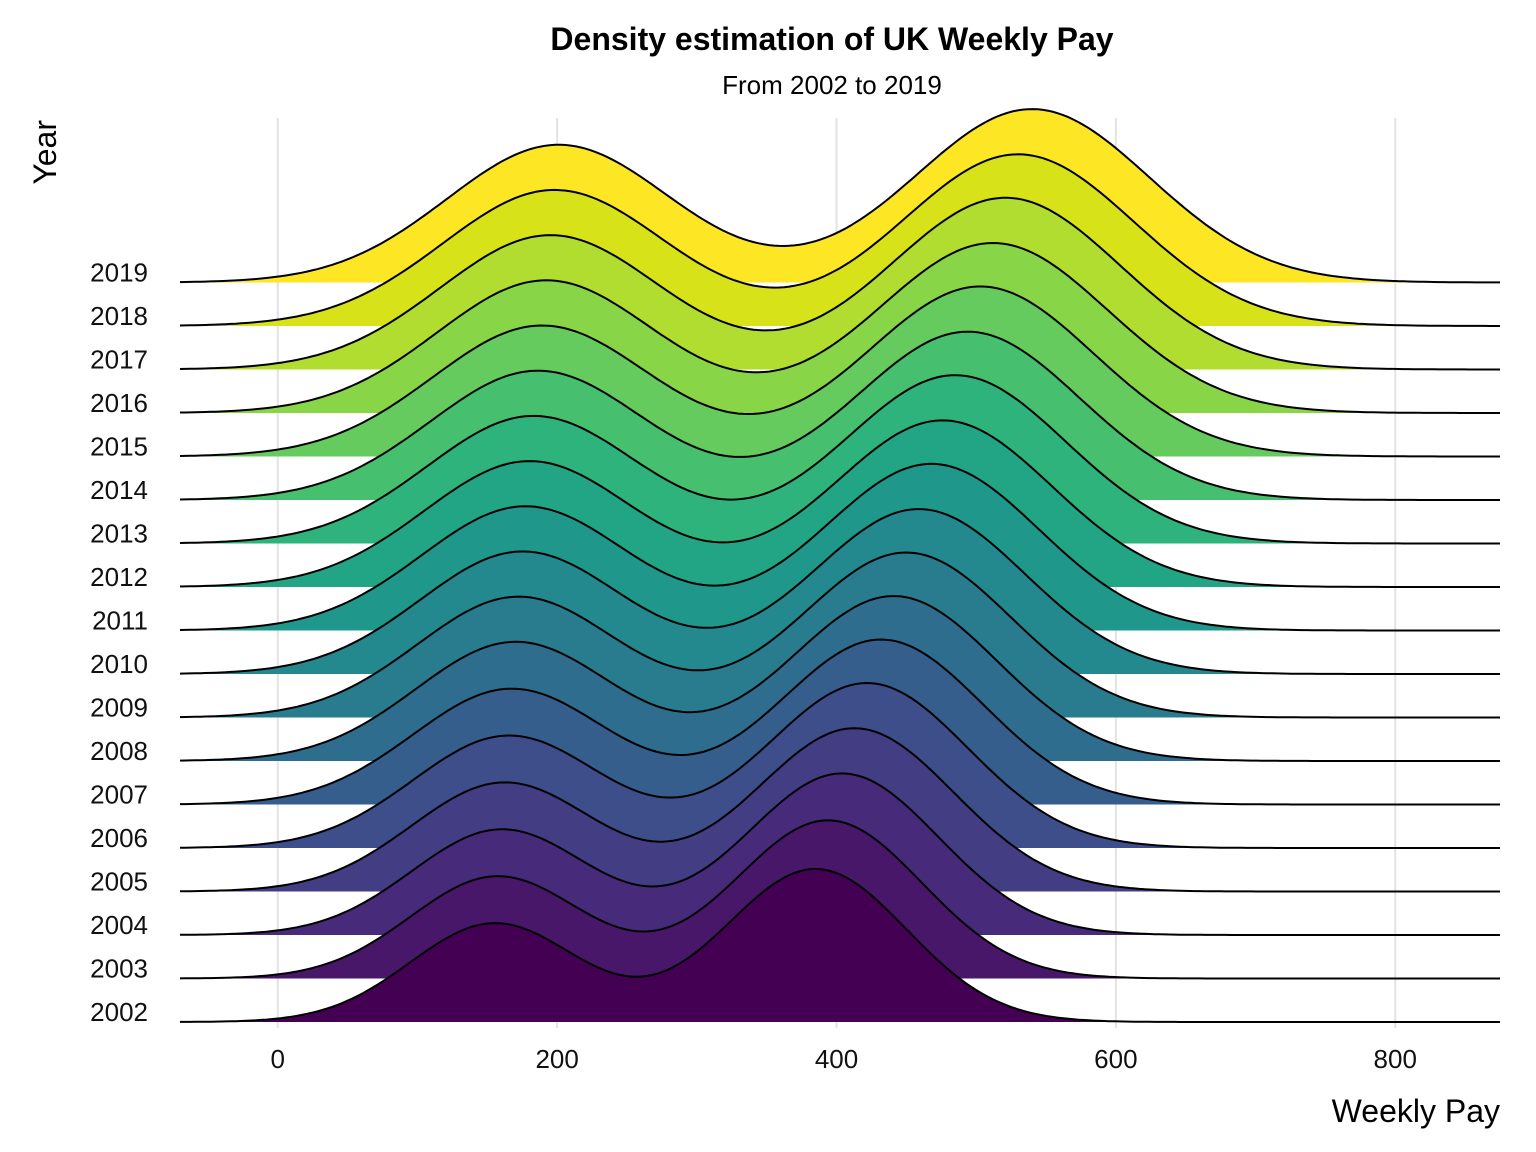 Image resolution: width=1536 pixels, height=1152 pixels. Describe the element at coordinates (839, 503) in the screenshot. I see `ridge-line-2012` at that location.